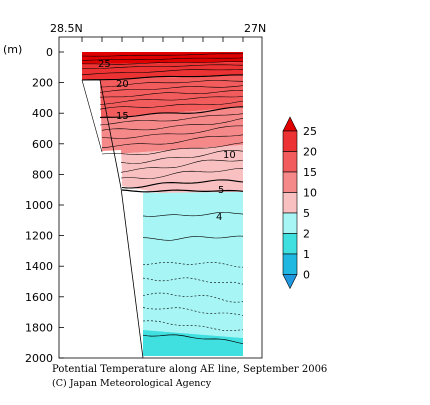 The width and height of the screenshot is (430, 405). Describe the element at coordinates (122, 84) in the screenshot. I see `contour-label: 20` at that location.